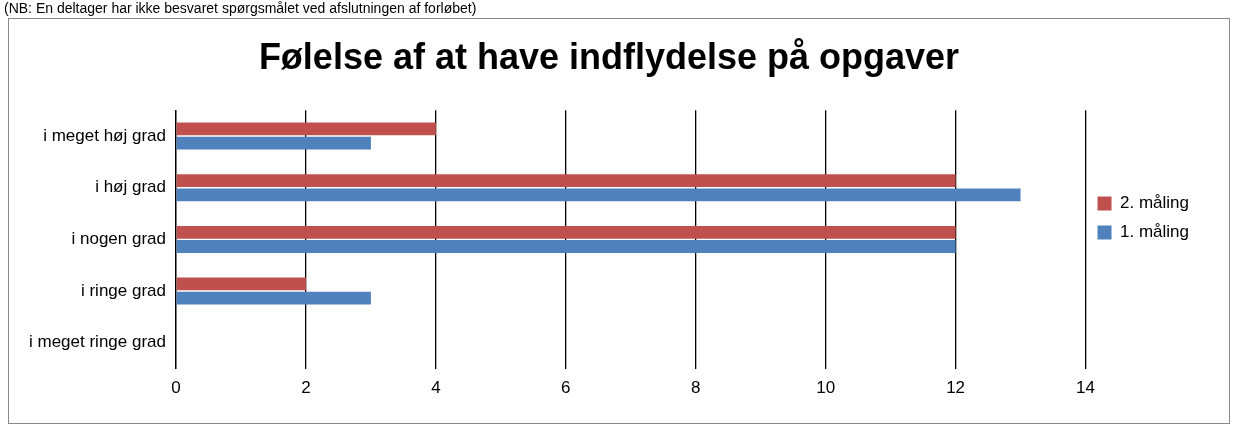 The height and width of the screenshot is (426, 1238). What do you see at coordinates (826, 388) in the screenshot?
I see `x-tick-label: 10` at bounding box center [826, 388].